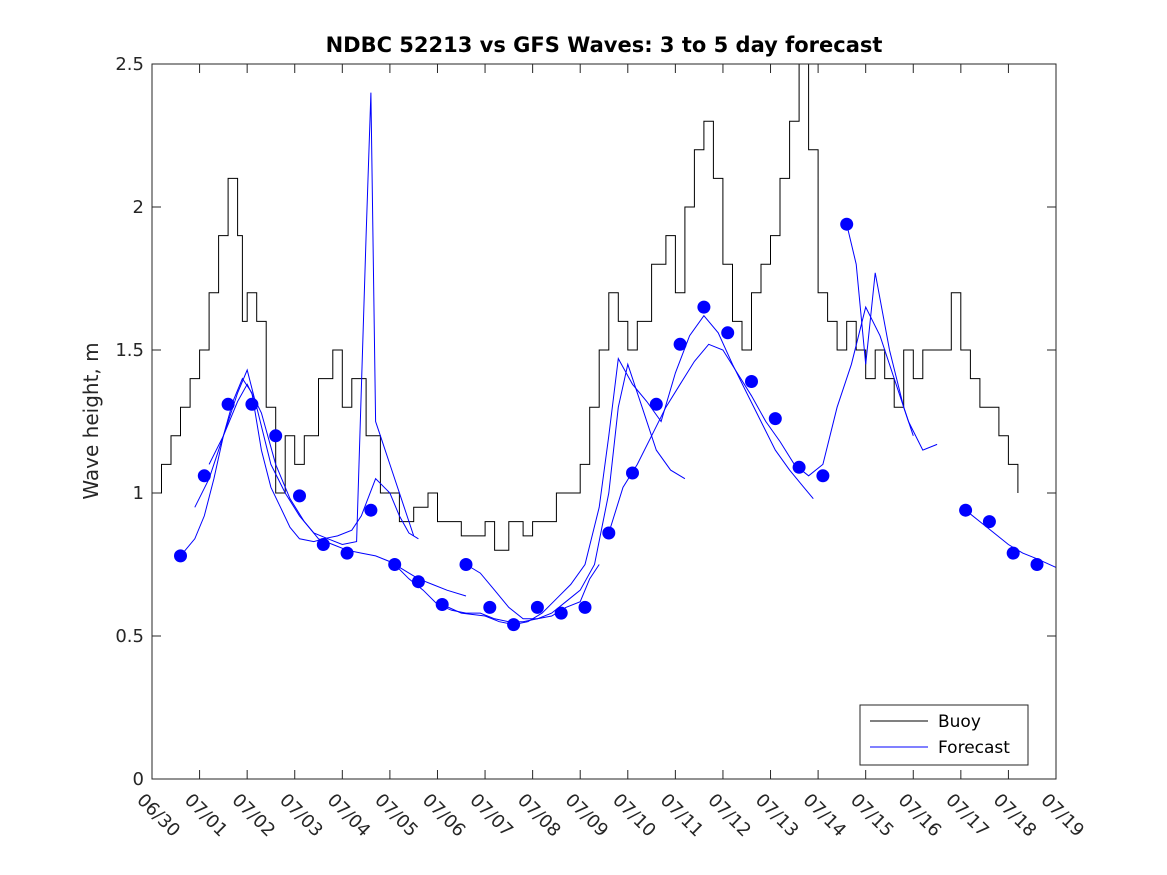 The width and height of the screenshot is (1167, 875). What do you see at coordinates (91, 420) in the screenshot?
I see `y-axis-label: Wave height, m` at bounding box center [91, 420].